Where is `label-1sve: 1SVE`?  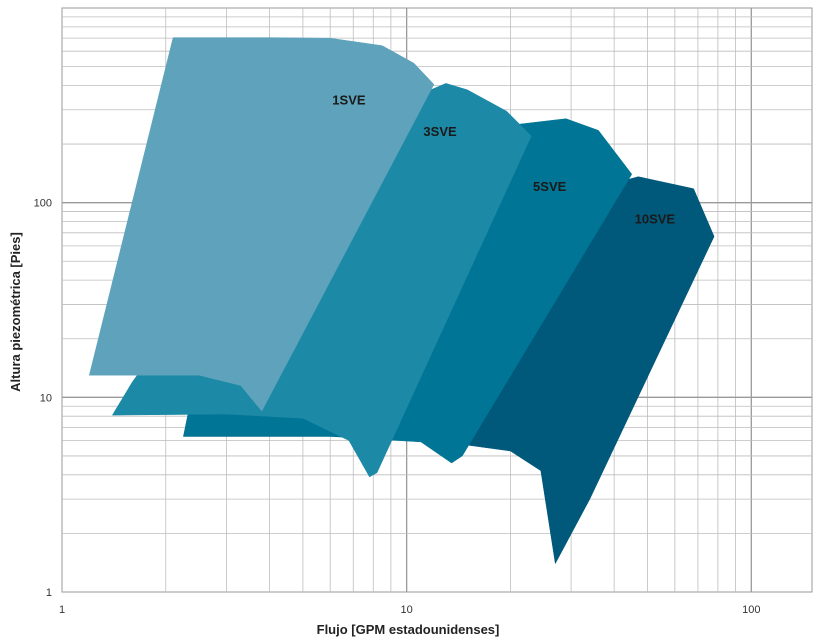 label-1sve: 1SVE is located at coordinates (349, 99).